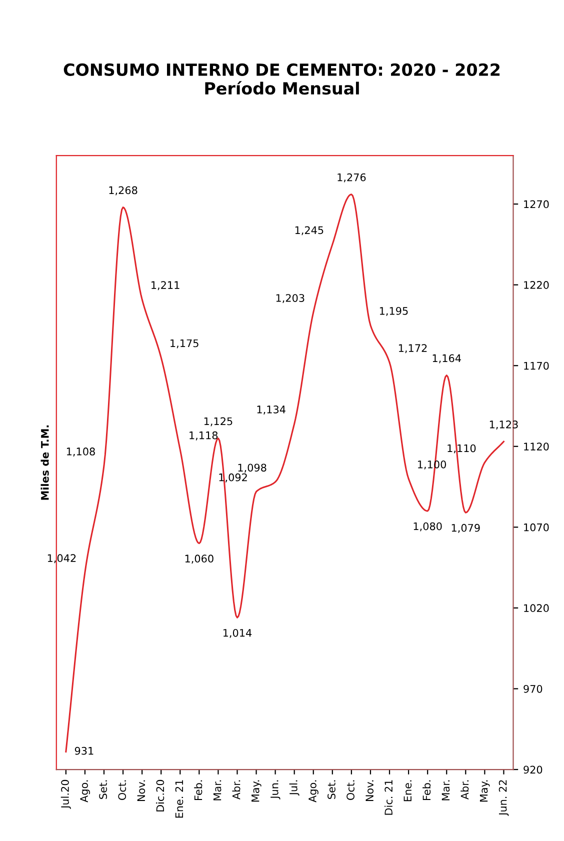  What do you see at coordinates (184, 343) in the screenshot?
I see `data-label: 1,175` at bounding box center [184, 343].